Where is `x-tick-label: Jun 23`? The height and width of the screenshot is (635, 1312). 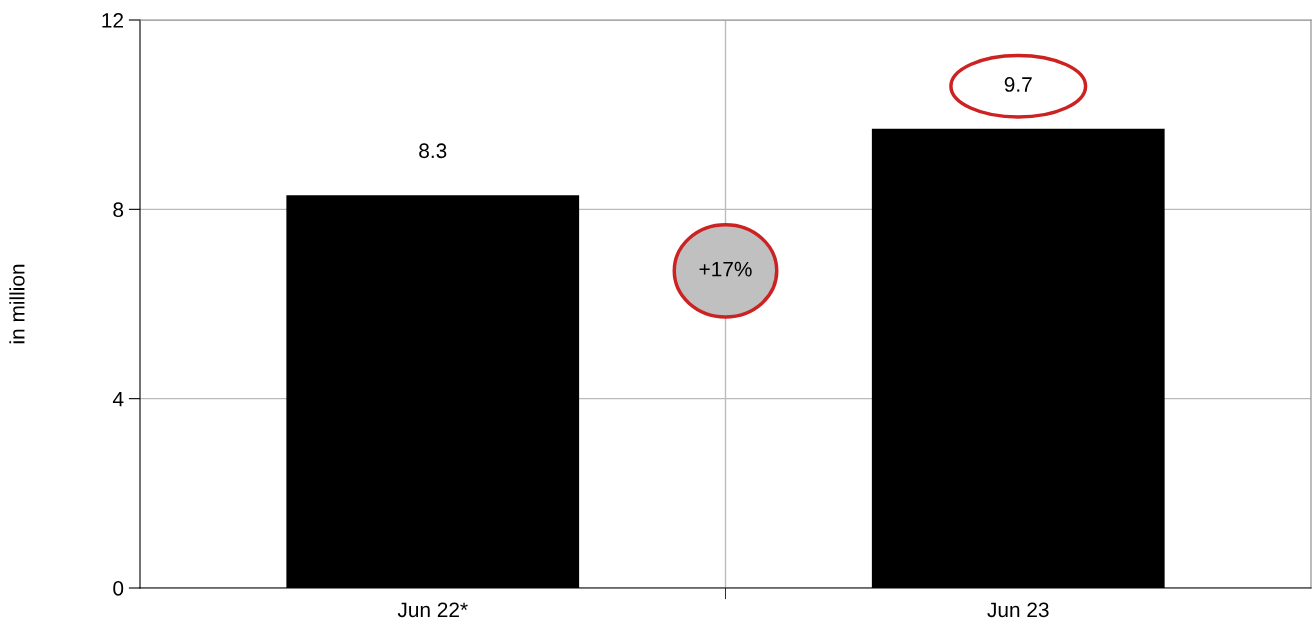
x-tick-label: Jun 23 is located at coordinates (1018, 610).